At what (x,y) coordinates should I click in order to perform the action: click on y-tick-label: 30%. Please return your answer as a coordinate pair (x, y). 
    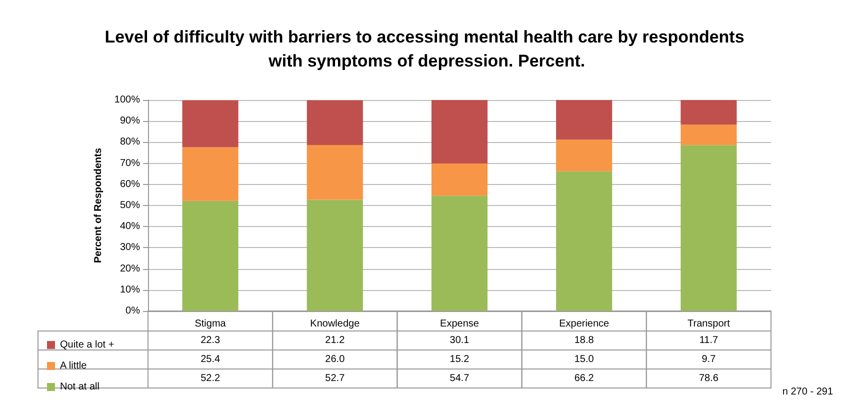
    Looking at the image, I should click on (130, 248).